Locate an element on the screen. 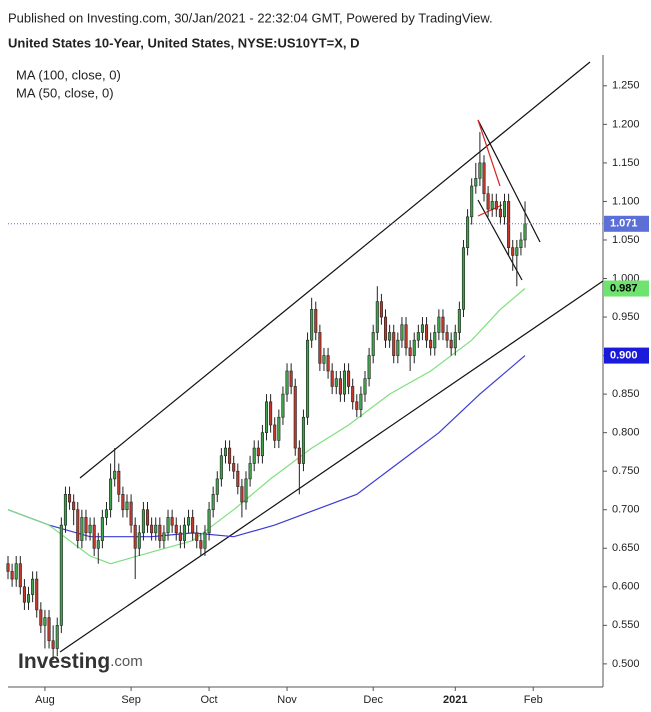 The width and height of the screenshot is (651, 712). y-tick-label: 1.200 is located at coordinates (626, 124).